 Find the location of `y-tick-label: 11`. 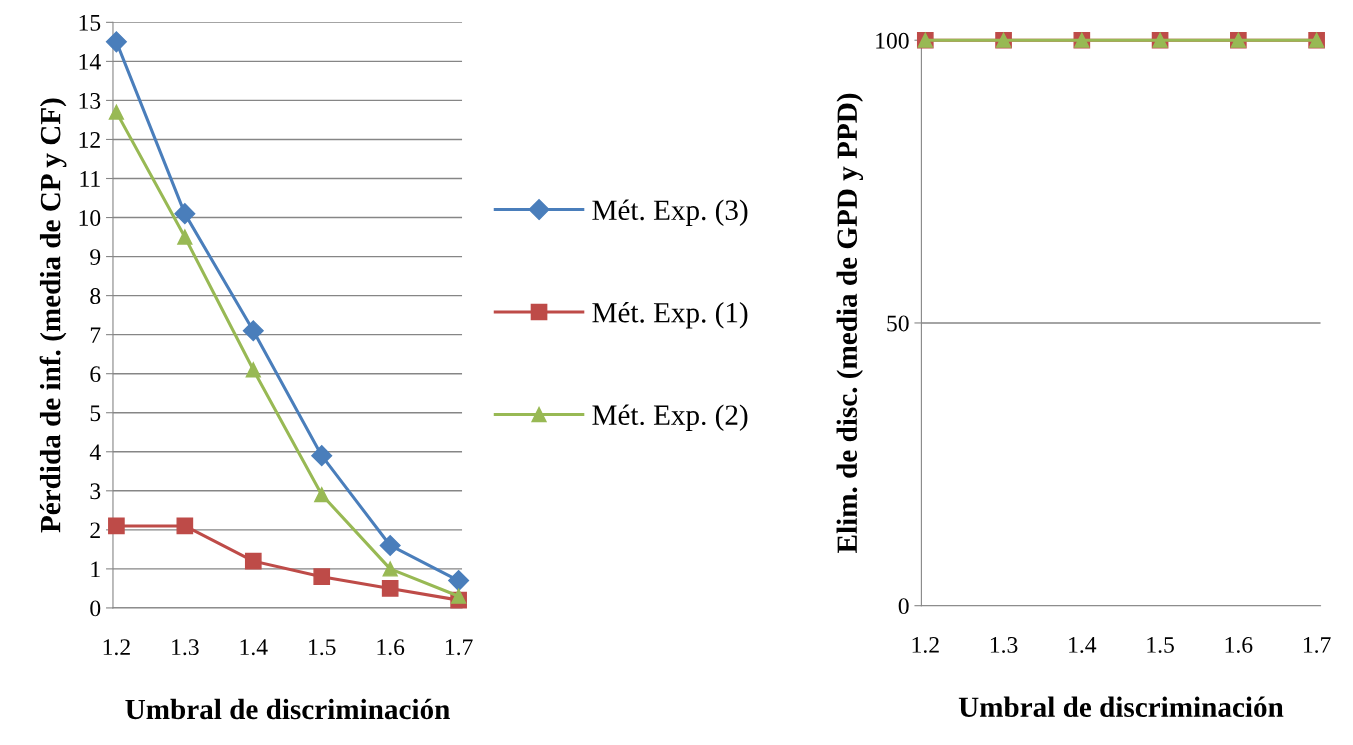

y-tick-label: 11 is located at coordinates (90, 179).